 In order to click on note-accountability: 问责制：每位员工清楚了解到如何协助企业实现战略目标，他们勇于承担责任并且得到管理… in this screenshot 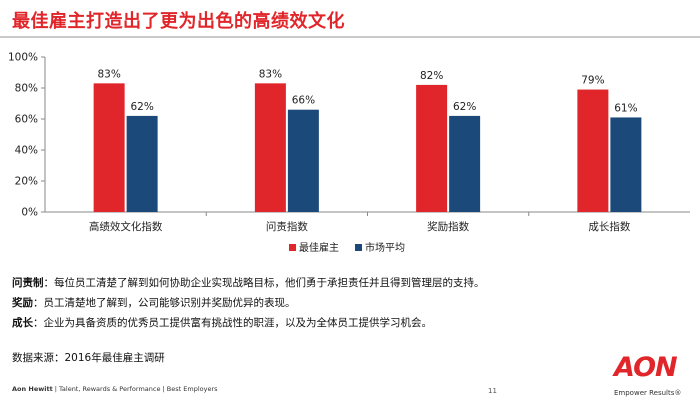, I will do `click(352, 283)`.